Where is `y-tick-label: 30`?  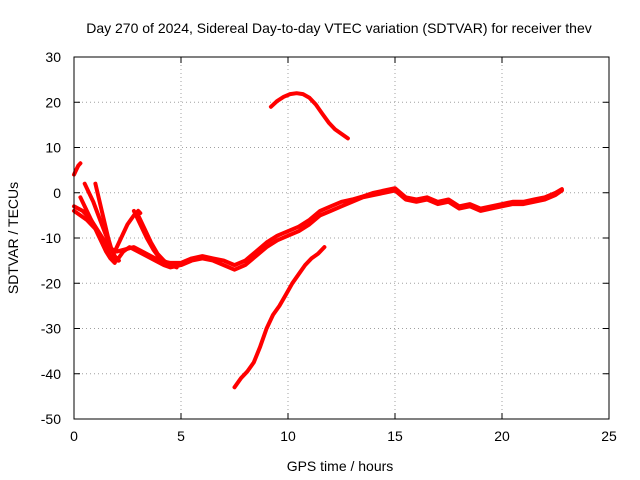
y-tick-label: 30 is located at coordinates (53, 57).